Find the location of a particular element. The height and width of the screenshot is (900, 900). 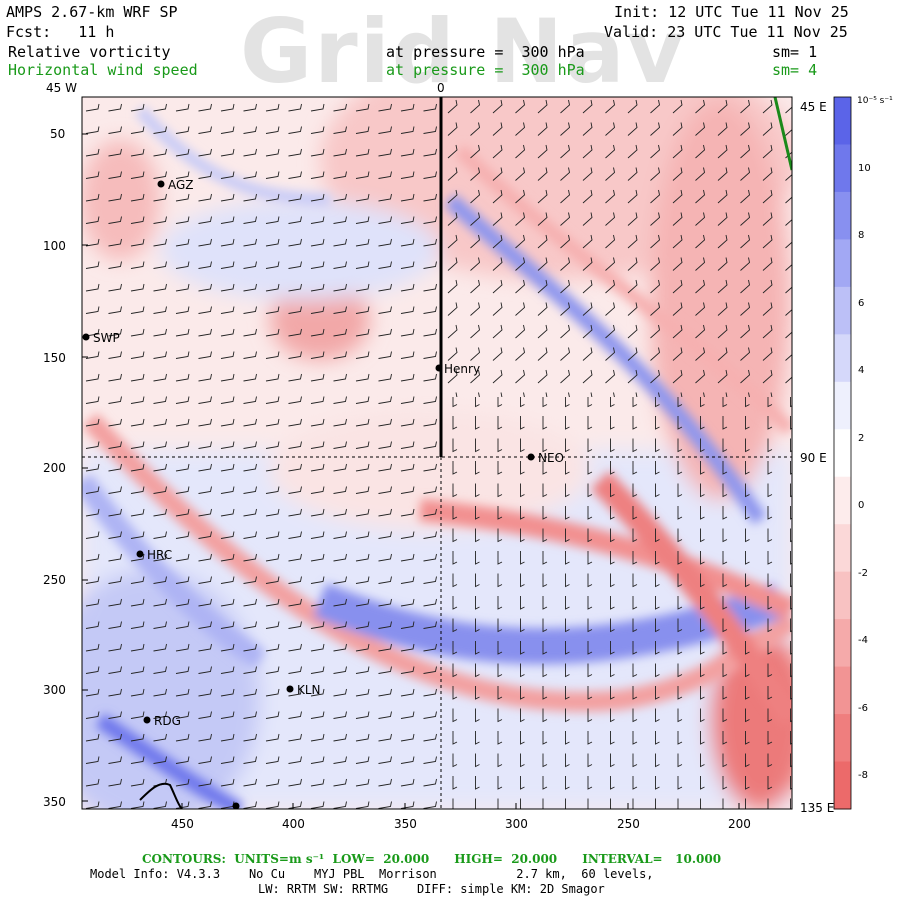

field-vorticity: Relative vorticity is located at coordinates (89, 52).